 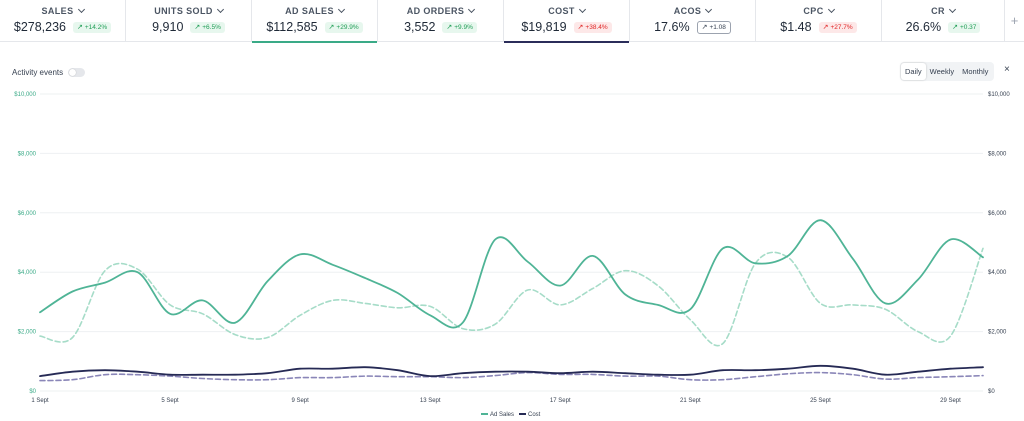 What do you see at coordinates (820, 401) in the screenshot?
I see `x-tick-label: 25 Sept` at bounding box center [820, 401].